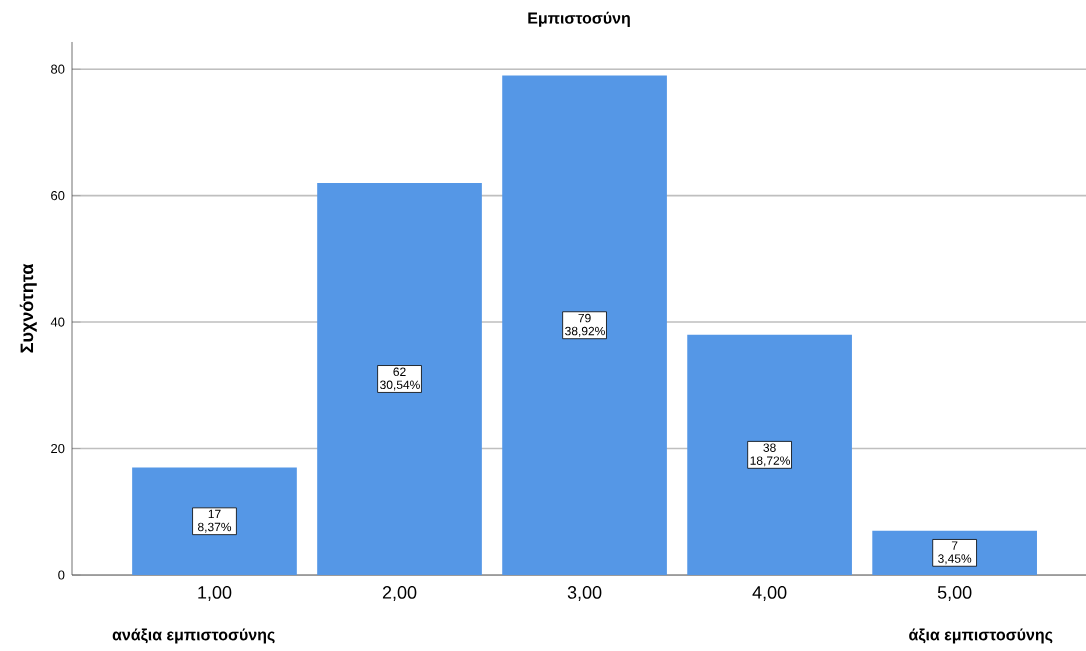  What do you see at coordinates (399, 593) in the screenshot?
I see `x-tick-label: 2,00` at bounding box center [399, 593].